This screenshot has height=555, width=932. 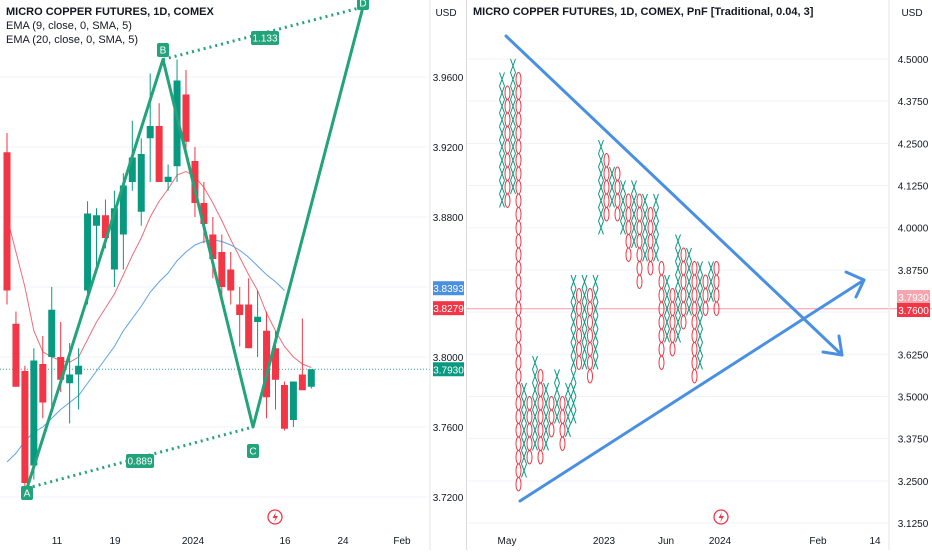 What do you see at coordinates (445, 13) in the screenshot?
I see `left-currency-label: USD` at bounding box center [445, 13].